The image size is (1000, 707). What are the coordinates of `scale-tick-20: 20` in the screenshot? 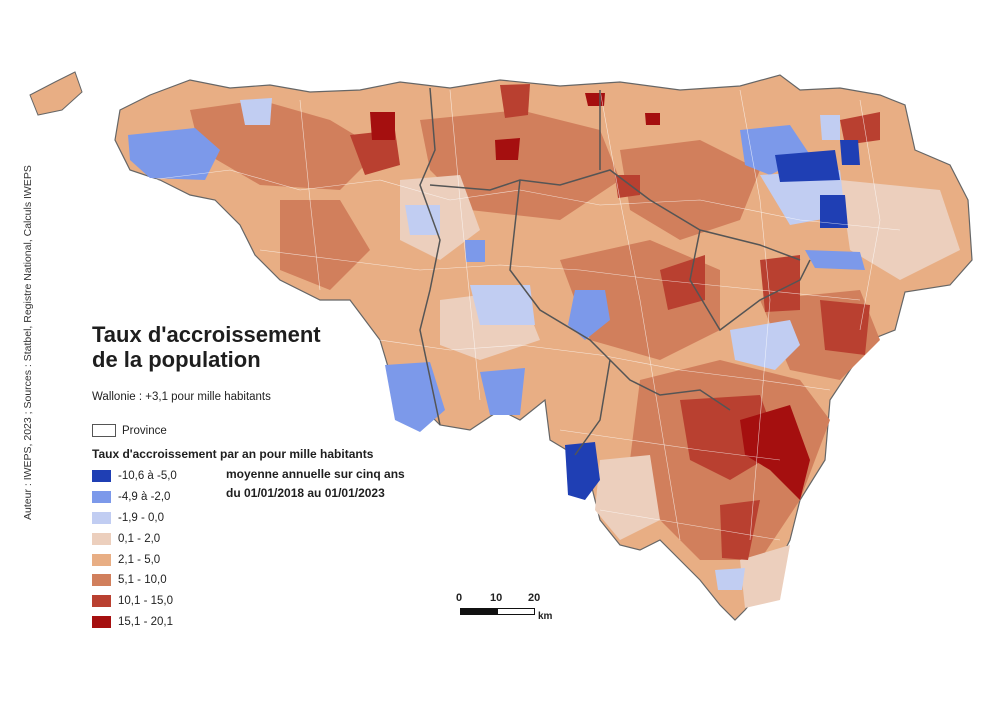 It's located at (534, 598).